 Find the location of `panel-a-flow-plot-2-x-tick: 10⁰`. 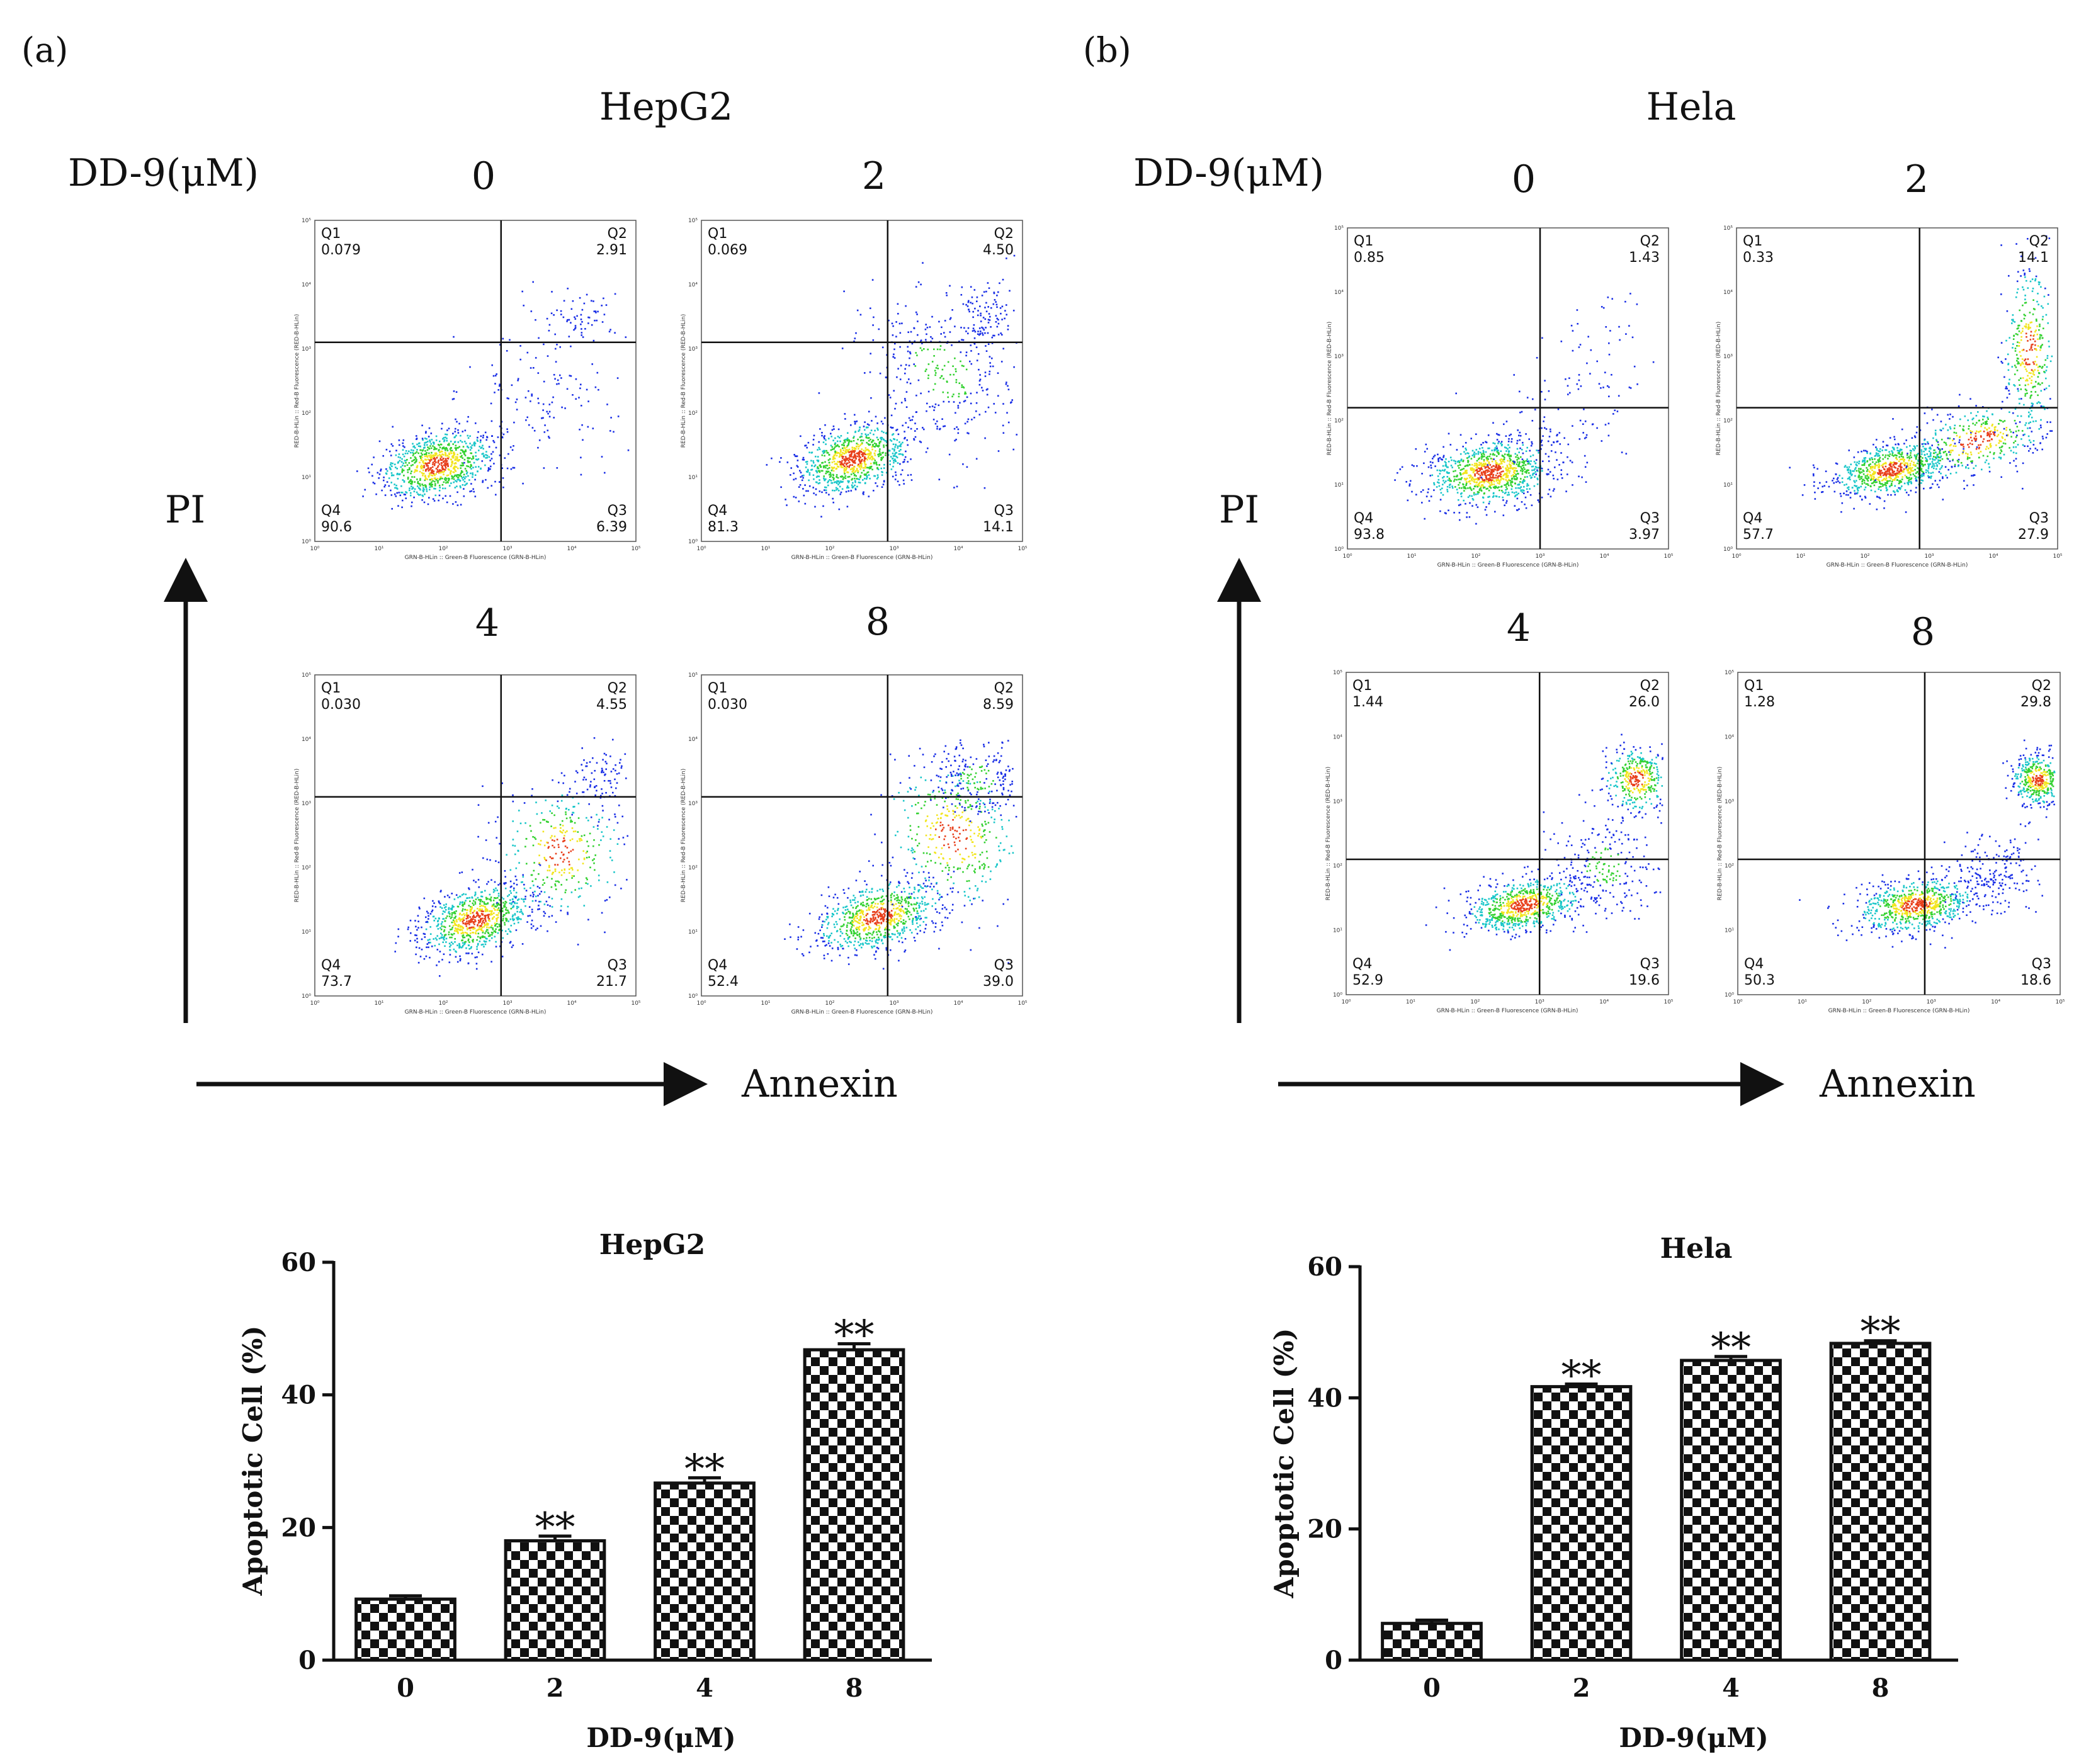

panel-a-flow-plot-2-x-tick: 10⁰ is located at coordinates (701, 549).